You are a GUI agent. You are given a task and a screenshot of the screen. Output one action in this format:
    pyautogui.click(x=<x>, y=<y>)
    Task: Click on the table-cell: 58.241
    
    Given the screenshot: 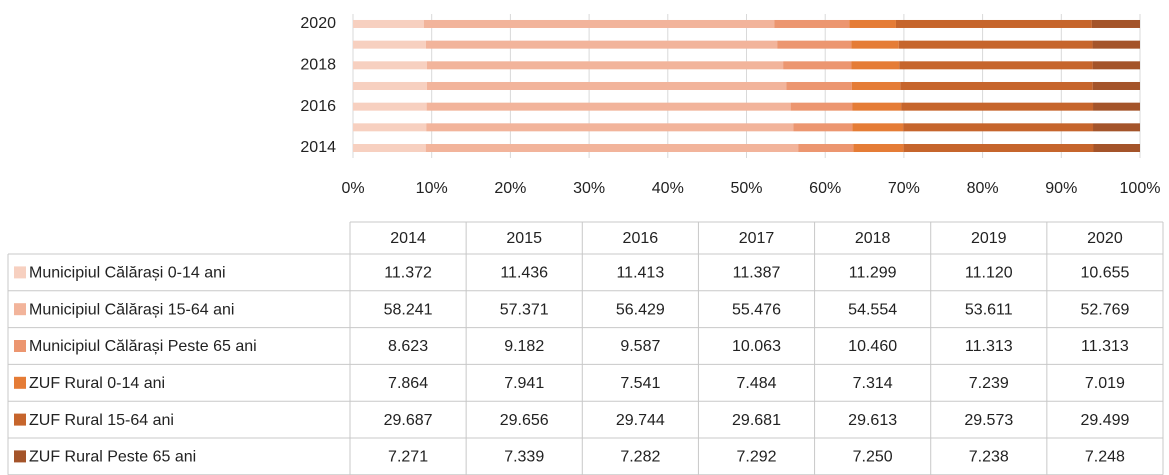 What is the action you would take?
    pyautogui.click(x=408, y=309)
    